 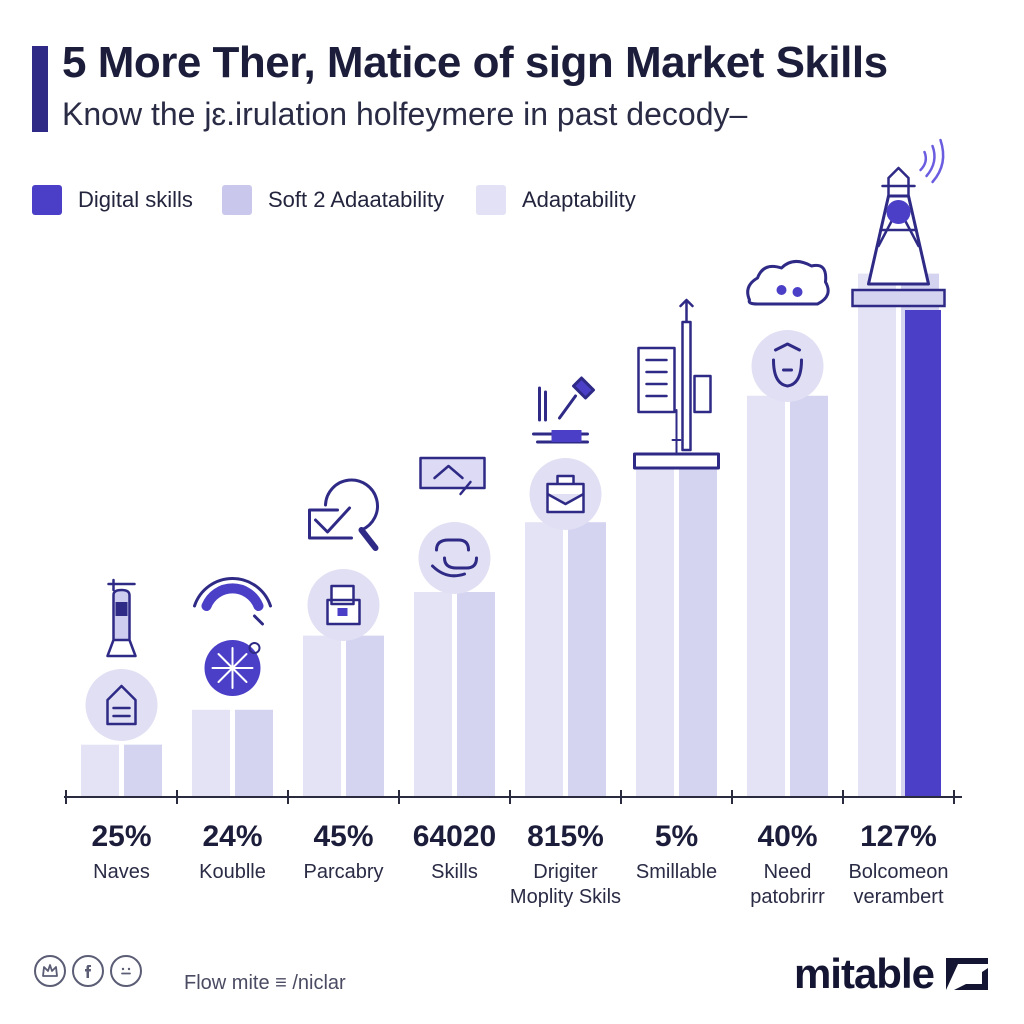 I want to click on puzzle-icon, so click(x=343, y=559).